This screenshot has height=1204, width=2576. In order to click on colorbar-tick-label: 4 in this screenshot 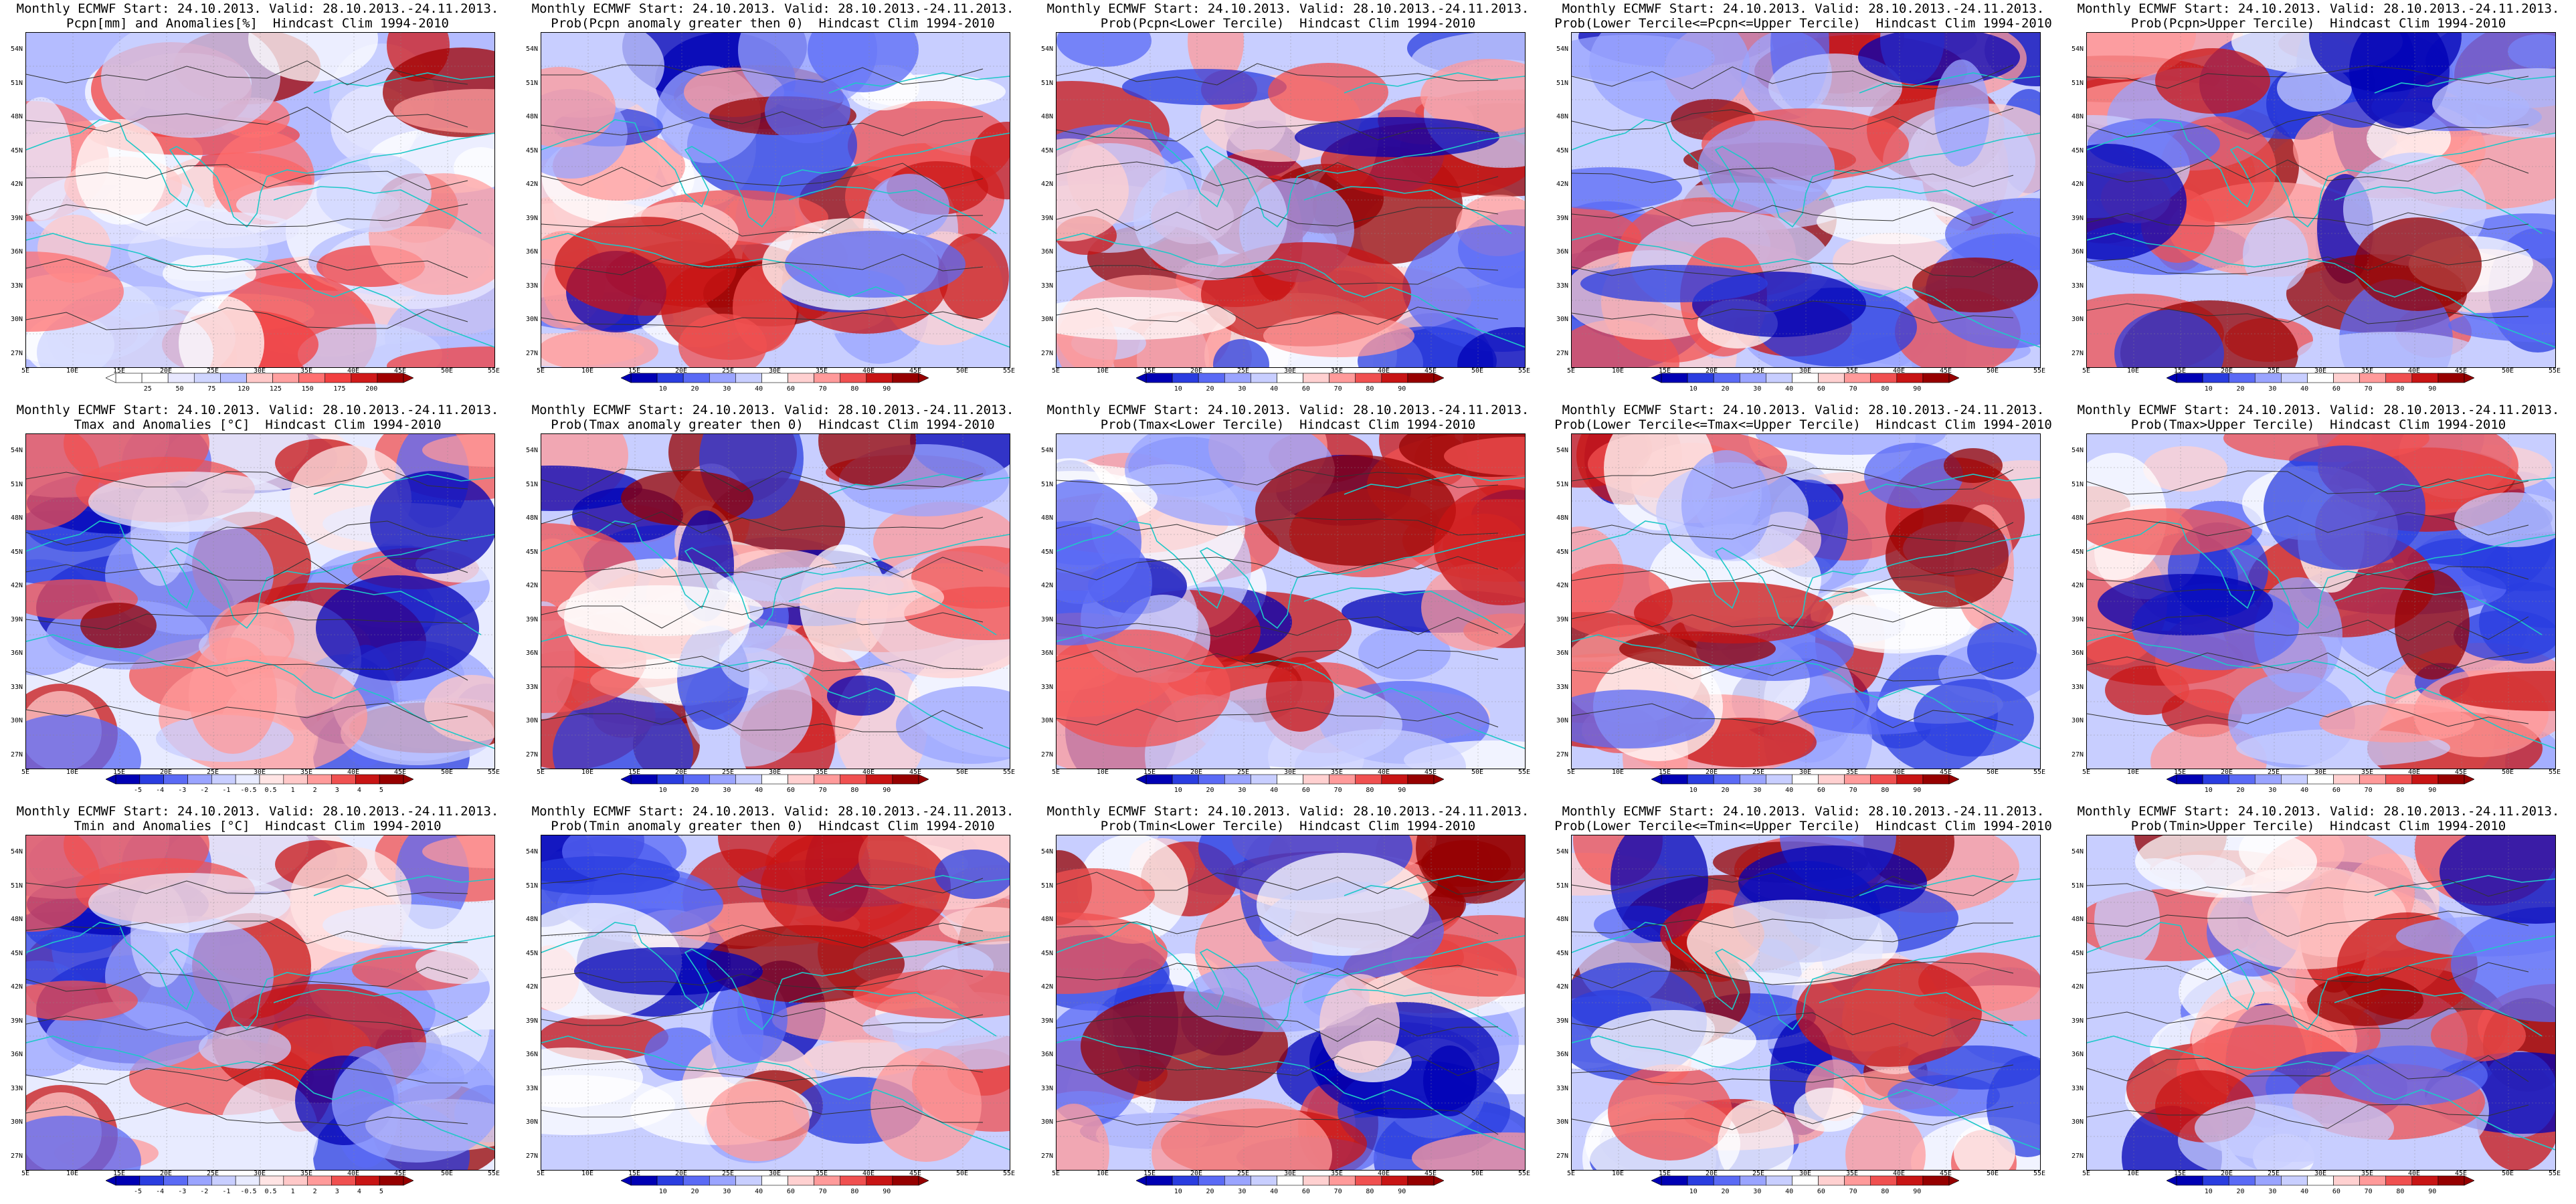, I will do `click(359, 1191)`.